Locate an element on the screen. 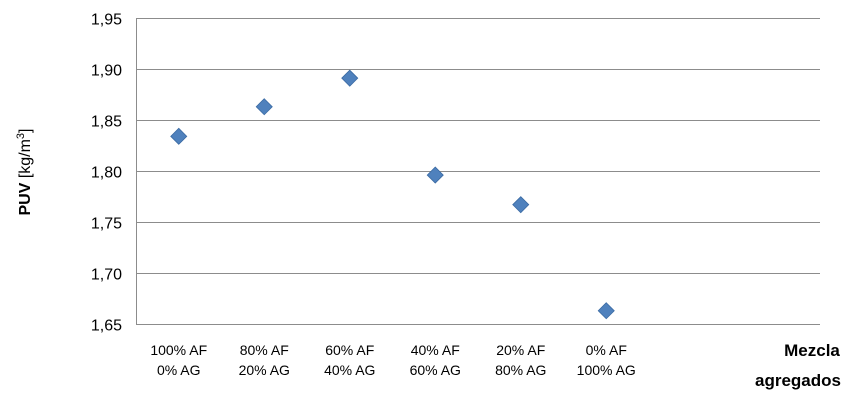 Image resolution: width=865 pixels, height=395 pixels. y-tick-label: 1,75 is located at coordinates (106, 224).